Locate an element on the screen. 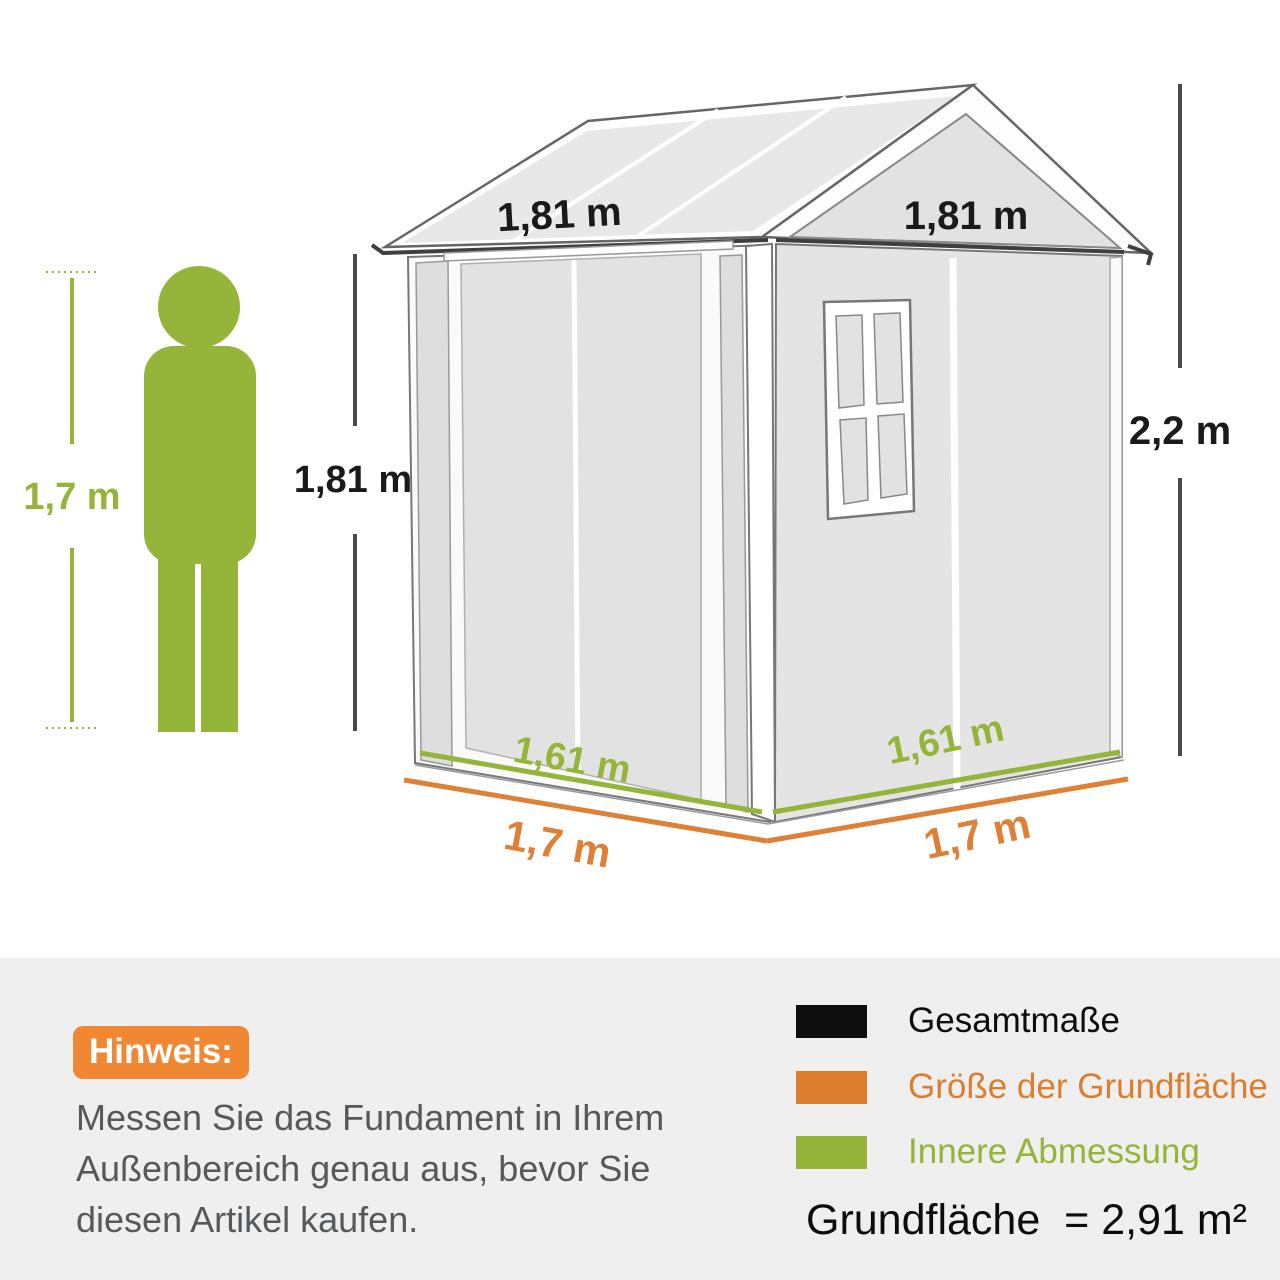  legend-item-grundflaeche: Größe der Grundfläche is located at coordinates (1032, 1086).